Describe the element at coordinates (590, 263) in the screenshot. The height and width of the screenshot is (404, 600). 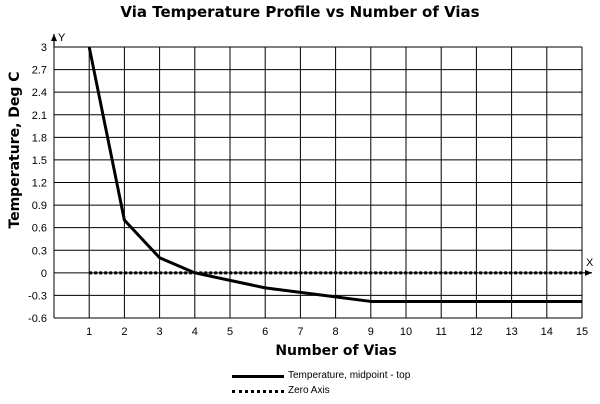
I see `x-axis-letter: X` at that location.